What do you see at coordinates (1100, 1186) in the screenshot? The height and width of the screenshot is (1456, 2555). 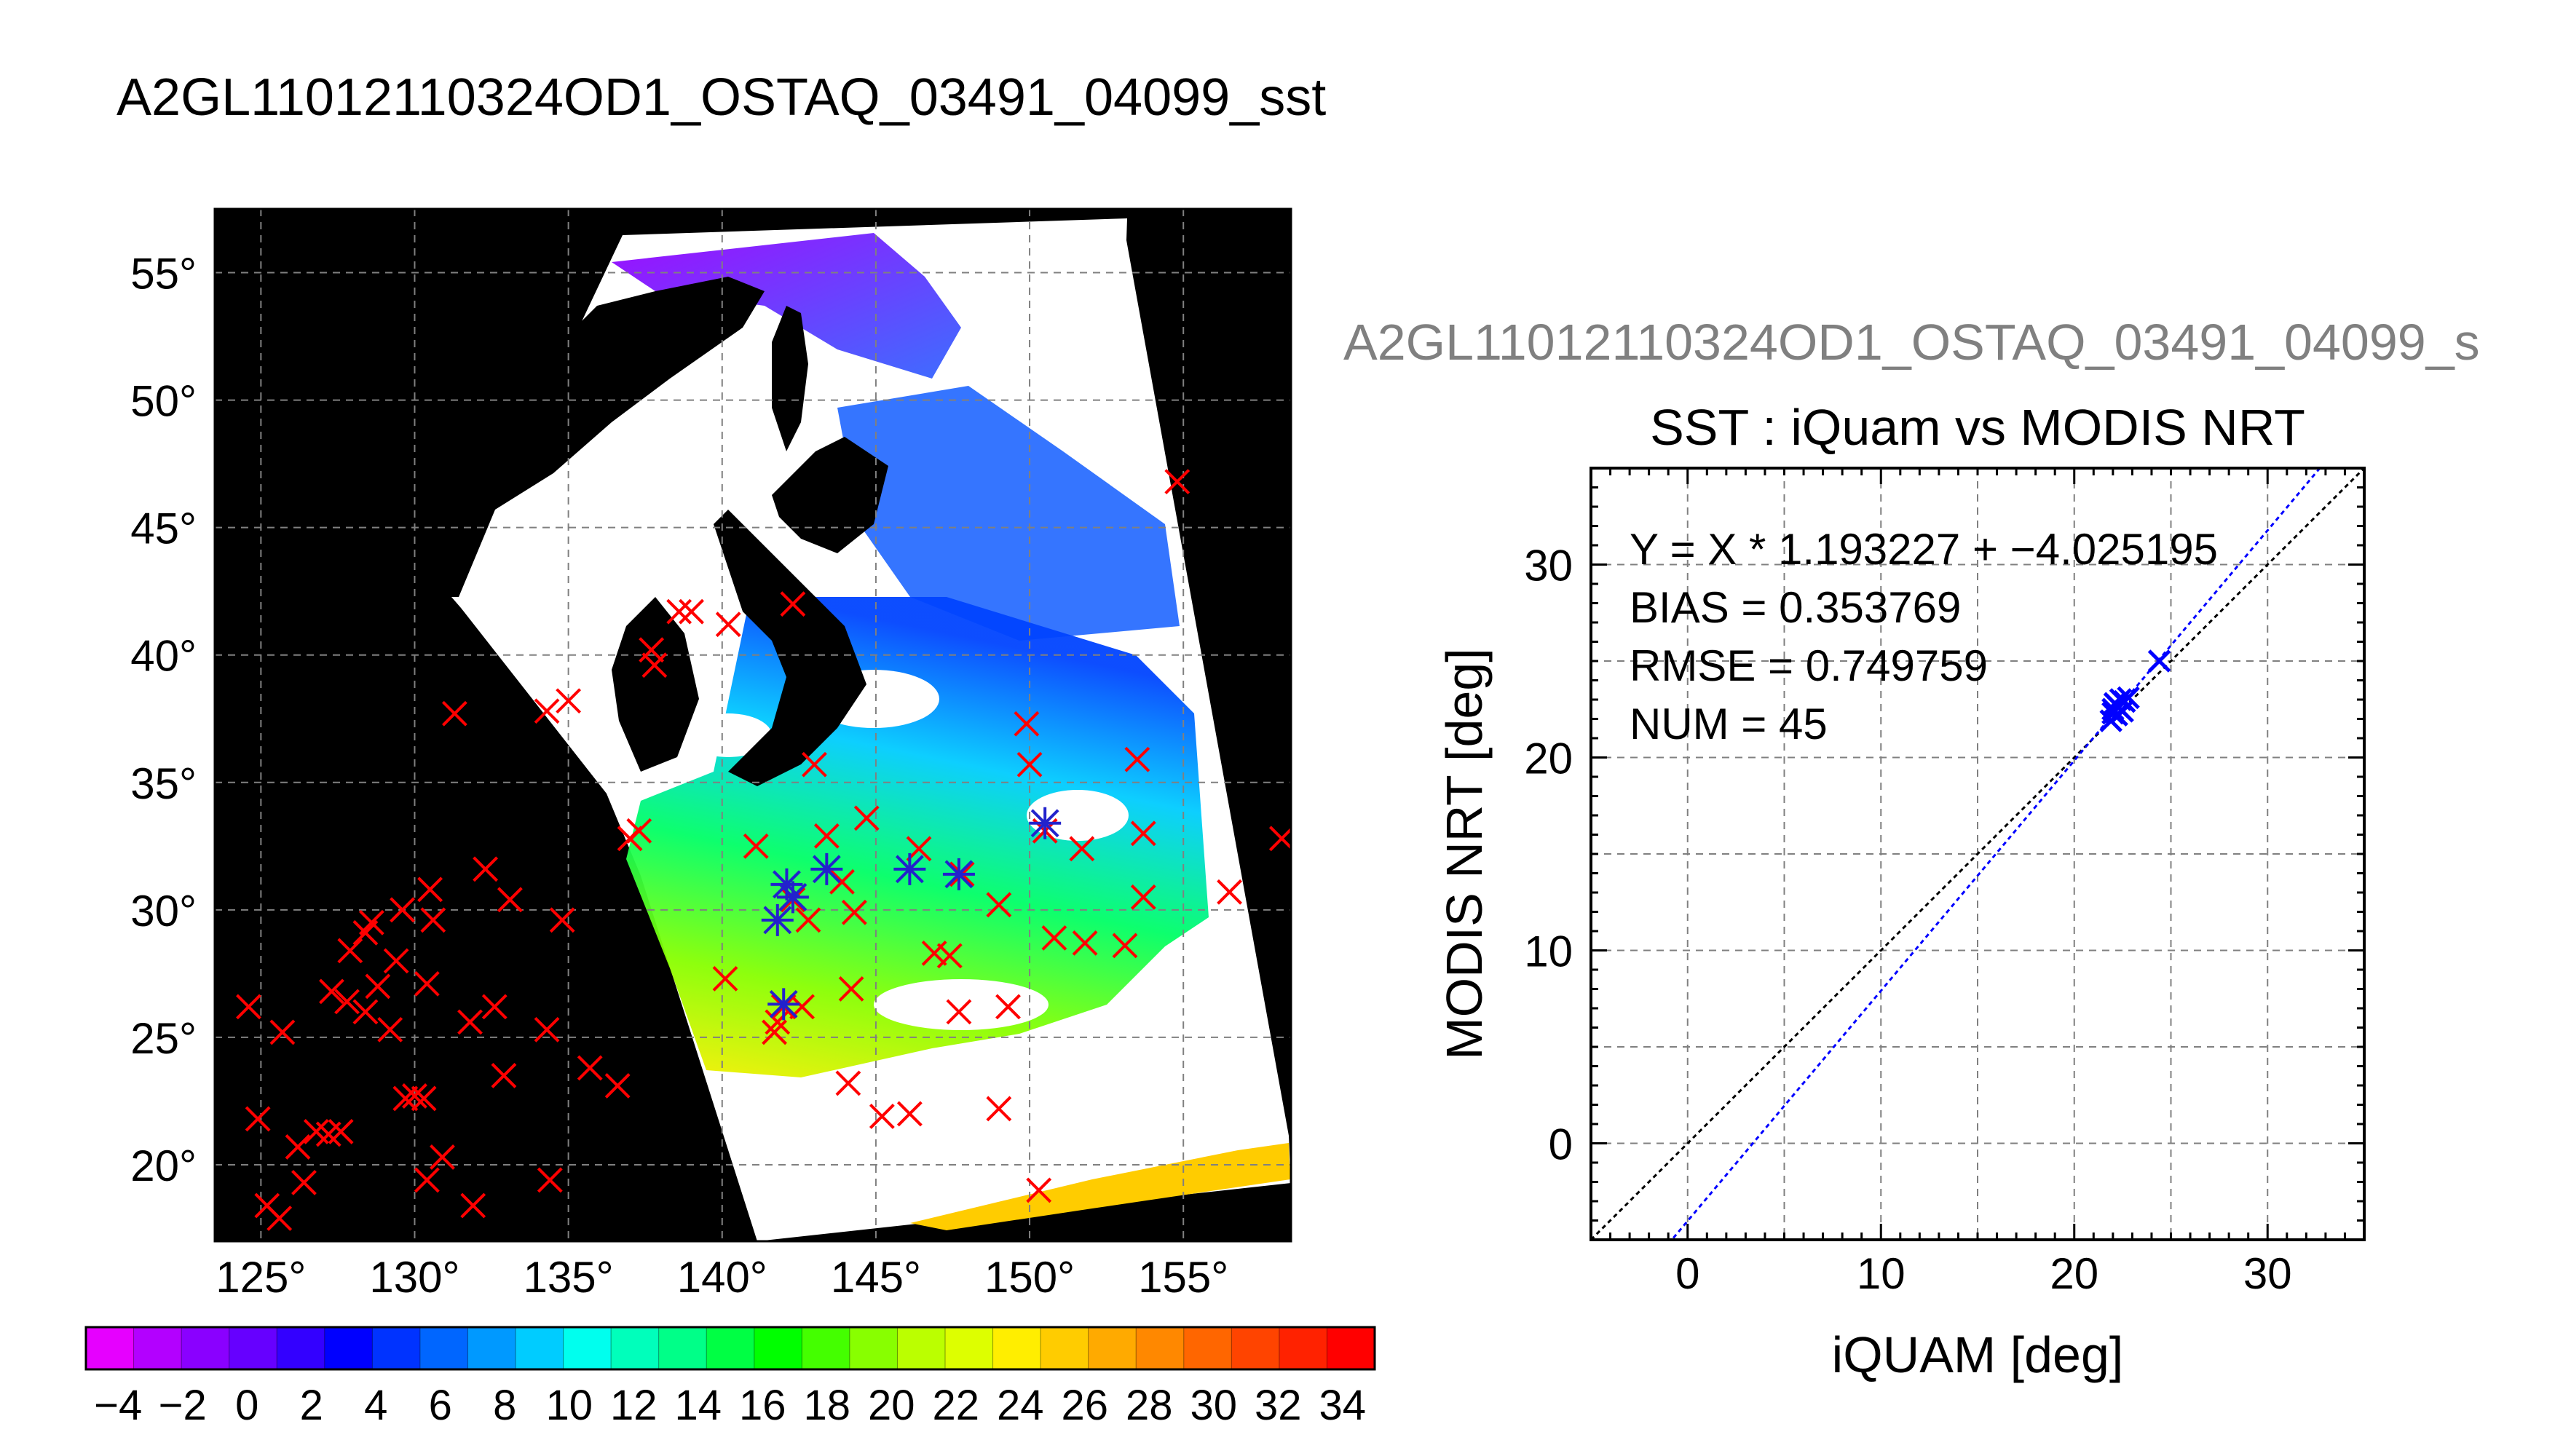 I see `sst-south-strip` at bounding box center [1100, 1186].